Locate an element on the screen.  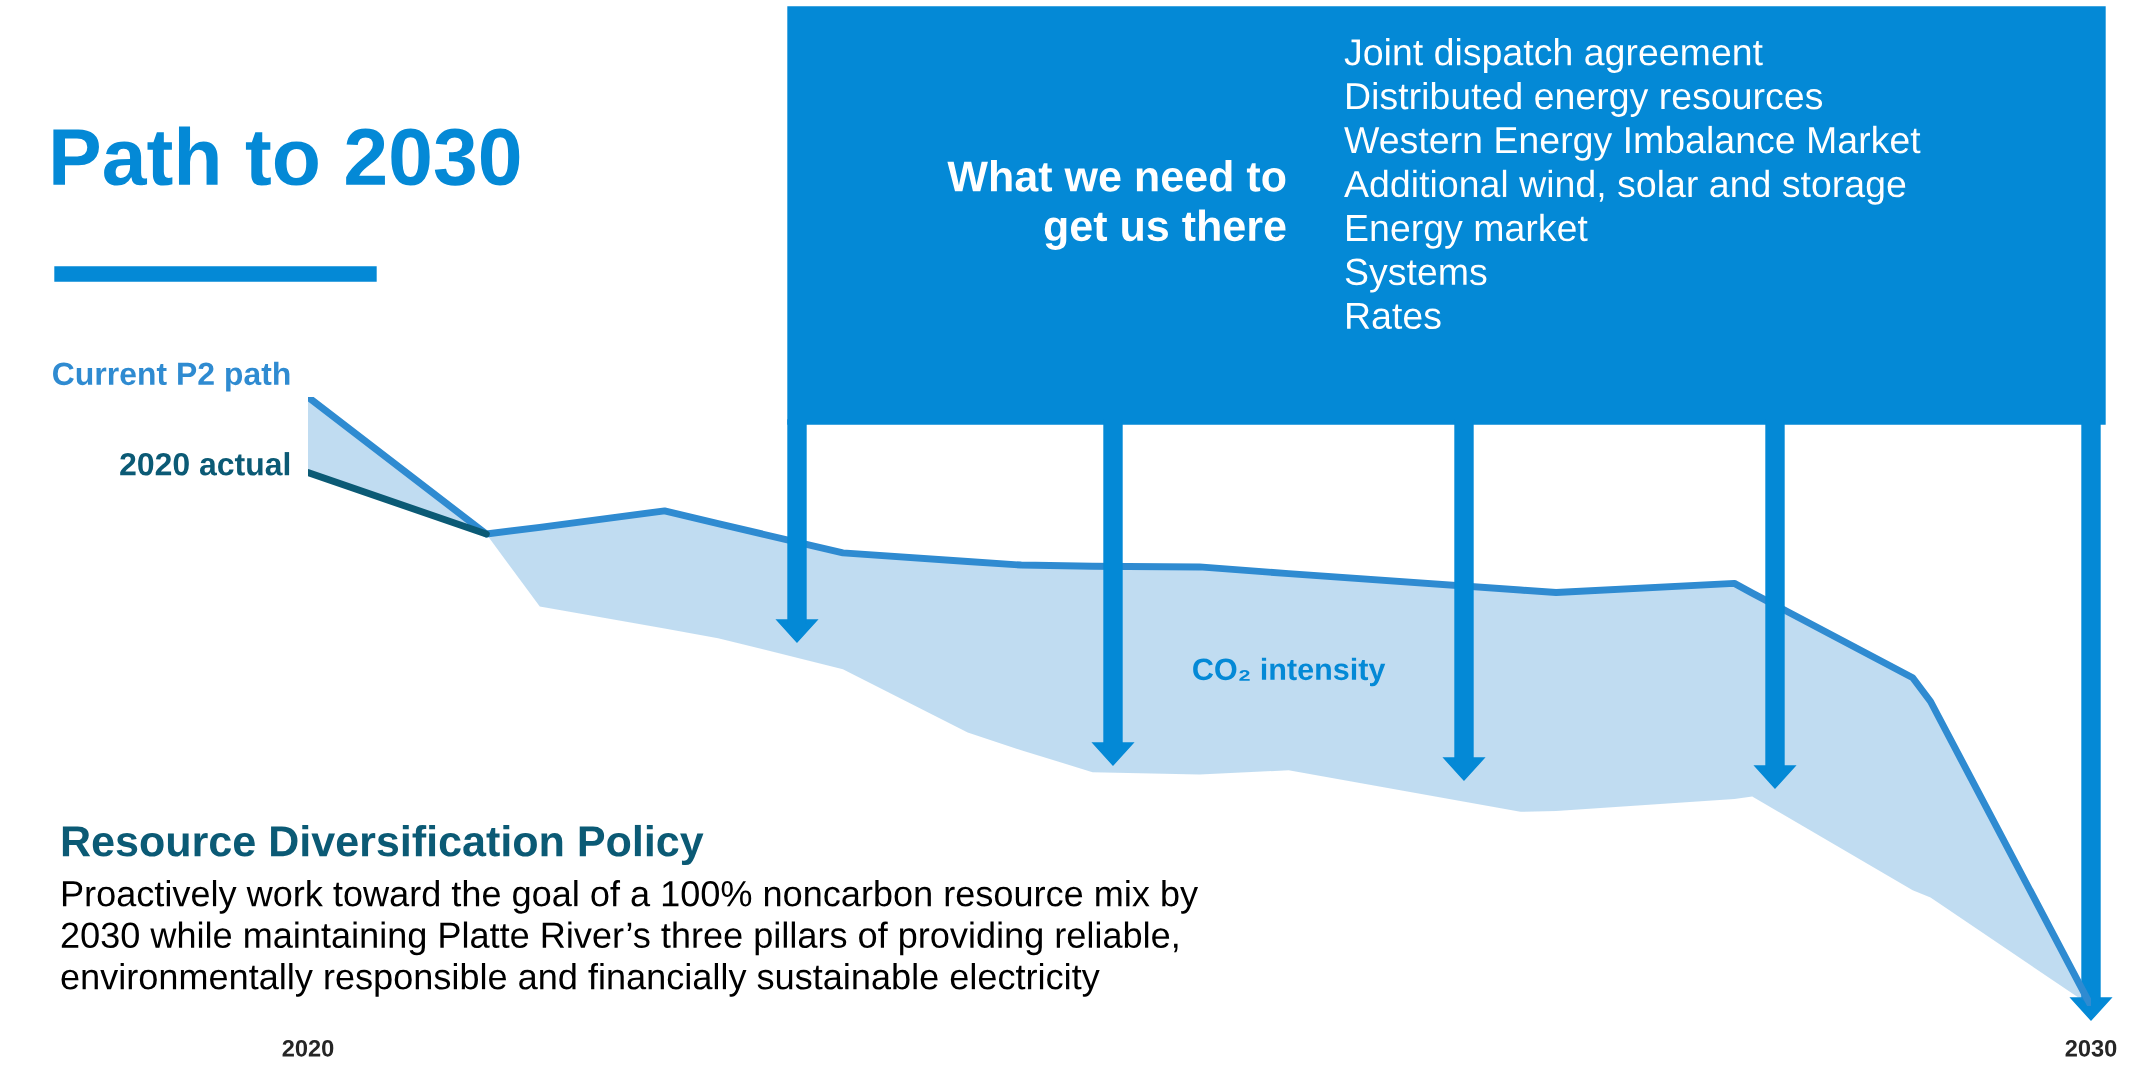
text: Joint dispatch agreement Distributed energy resources Western Energy Imbalance Market Additional wind, solar and storage Energy market Systems Rates is located at coordinates (1632, 184).